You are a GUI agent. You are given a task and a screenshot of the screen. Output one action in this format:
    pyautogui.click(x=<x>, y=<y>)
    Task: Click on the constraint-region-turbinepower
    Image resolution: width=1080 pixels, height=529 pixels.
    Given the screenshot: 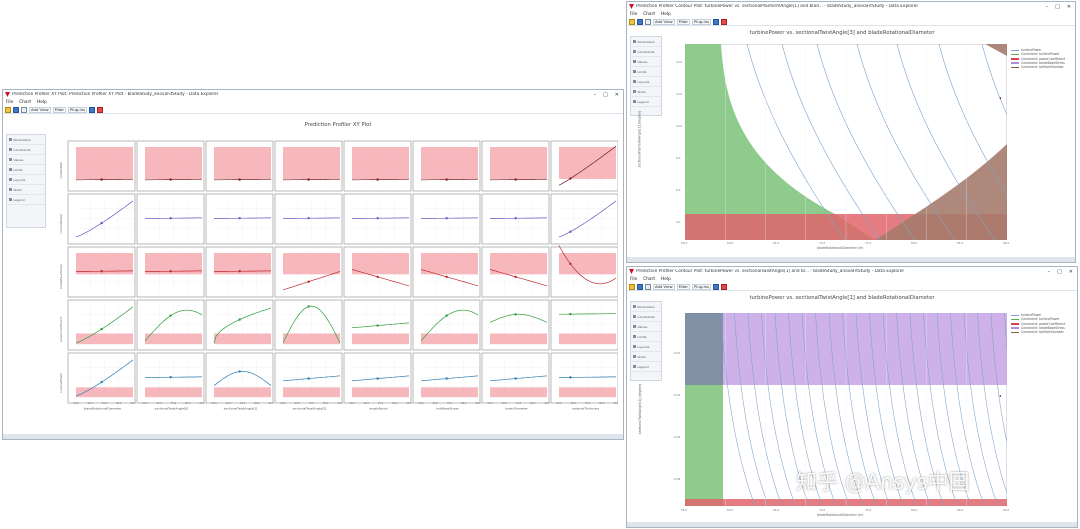 What is the action you would take?
    pyautogui.click(x=780, y=142)
    